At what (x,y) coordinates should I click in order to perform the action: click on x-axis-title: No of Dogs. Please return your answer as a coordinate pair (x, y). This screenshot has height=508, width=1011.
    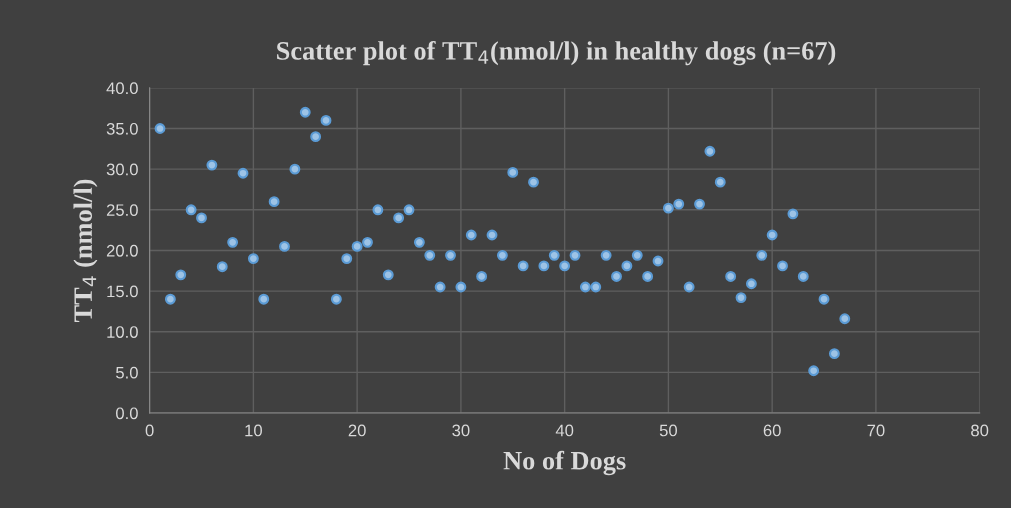
    Looking at the image, I should click on (564, 463).